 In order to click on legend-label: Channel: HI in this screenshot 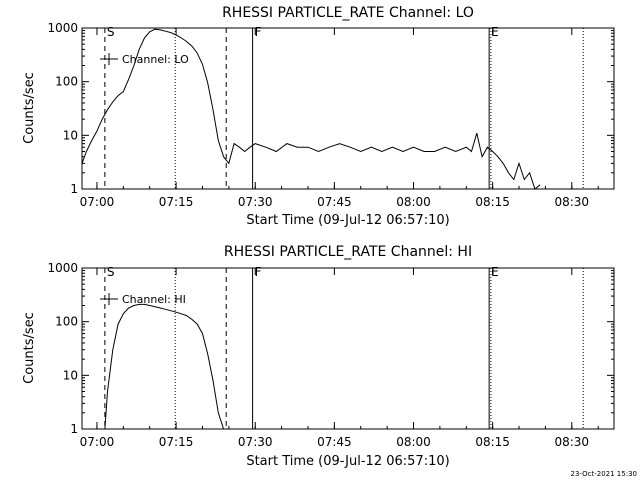, I will do `click(154, 299)`.